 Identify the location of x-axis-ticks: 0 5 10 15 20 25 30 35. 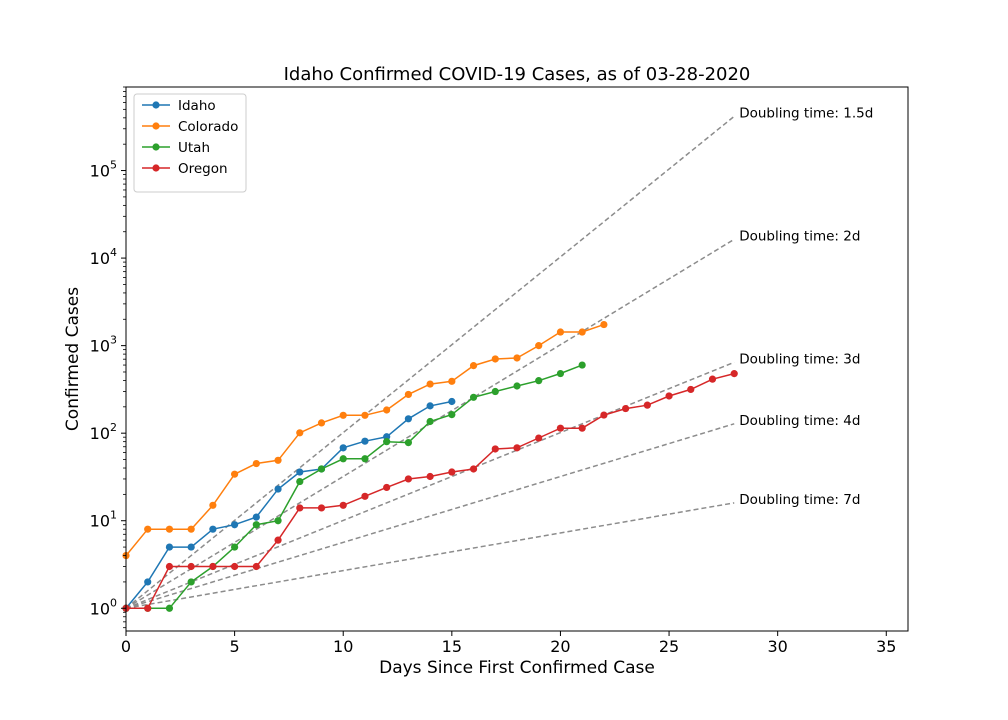
(508, 643).